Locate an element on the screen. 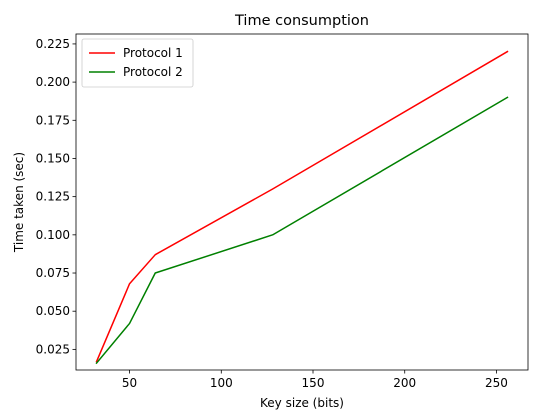 Image resolution: width=540 pixels, height=417 pixels. y-tick-label: 0.150 is located at coordinates (53, 158).